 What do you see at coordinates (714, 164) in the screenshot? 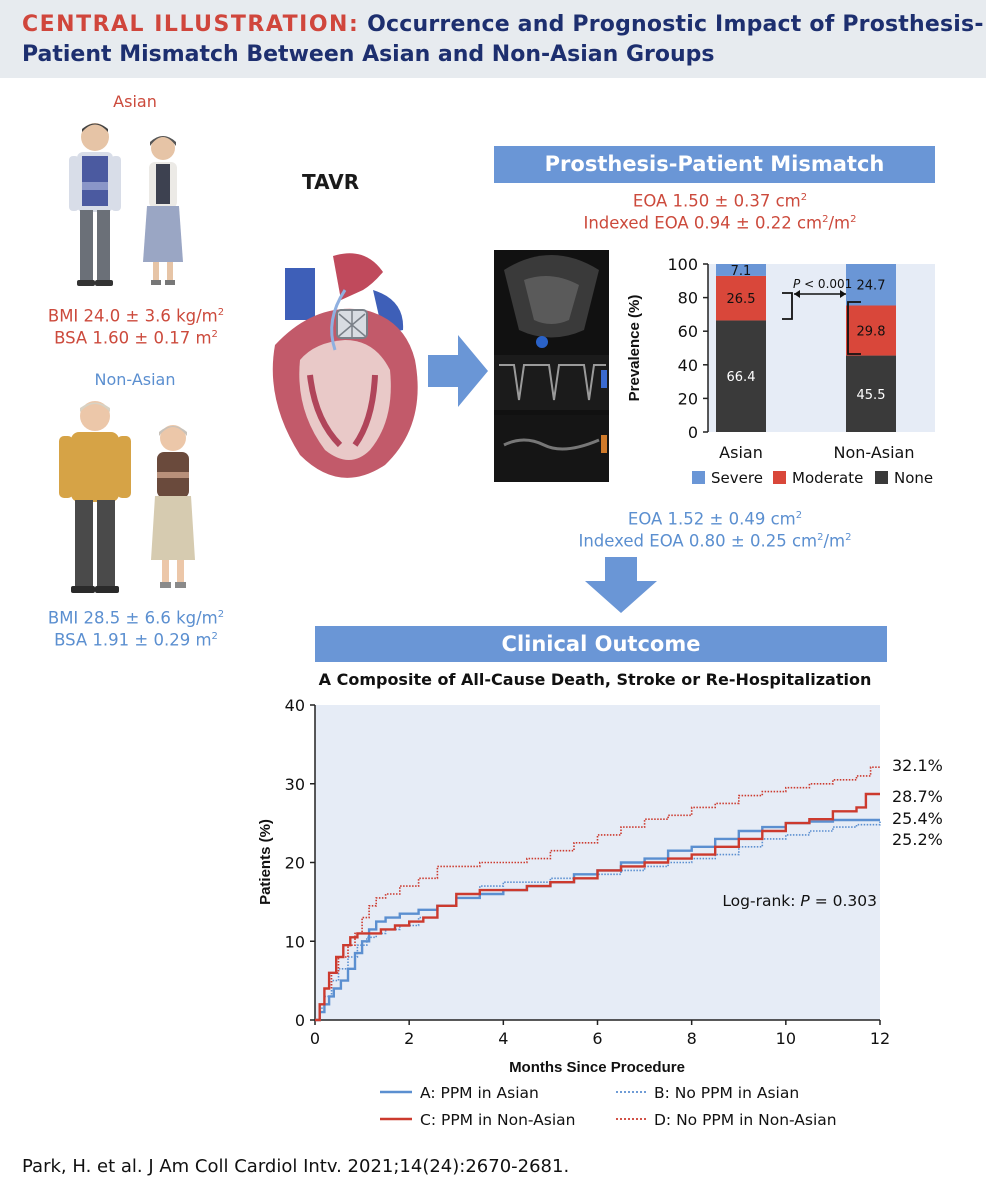
I see `ppm-banner: Prosthesis-Patient Mismatch` at bounding box center [714, 164].